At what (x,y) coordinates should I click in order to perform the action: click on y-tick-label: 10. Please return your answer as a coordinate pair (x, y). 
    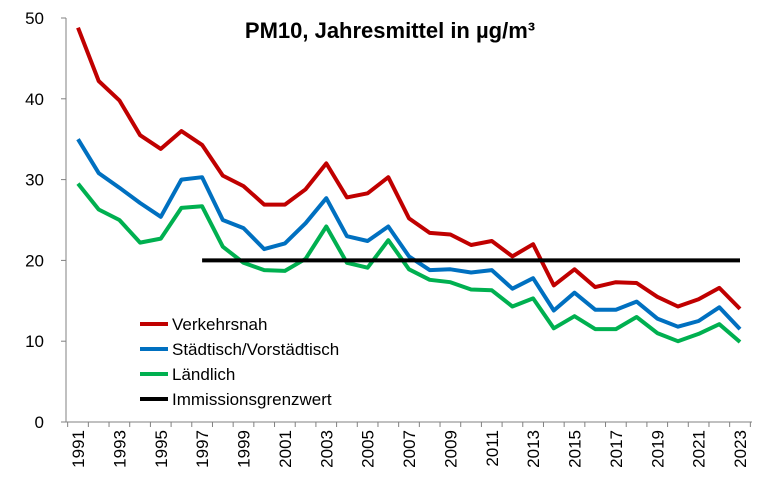
    Looking at the image, I should click on (34, 341).